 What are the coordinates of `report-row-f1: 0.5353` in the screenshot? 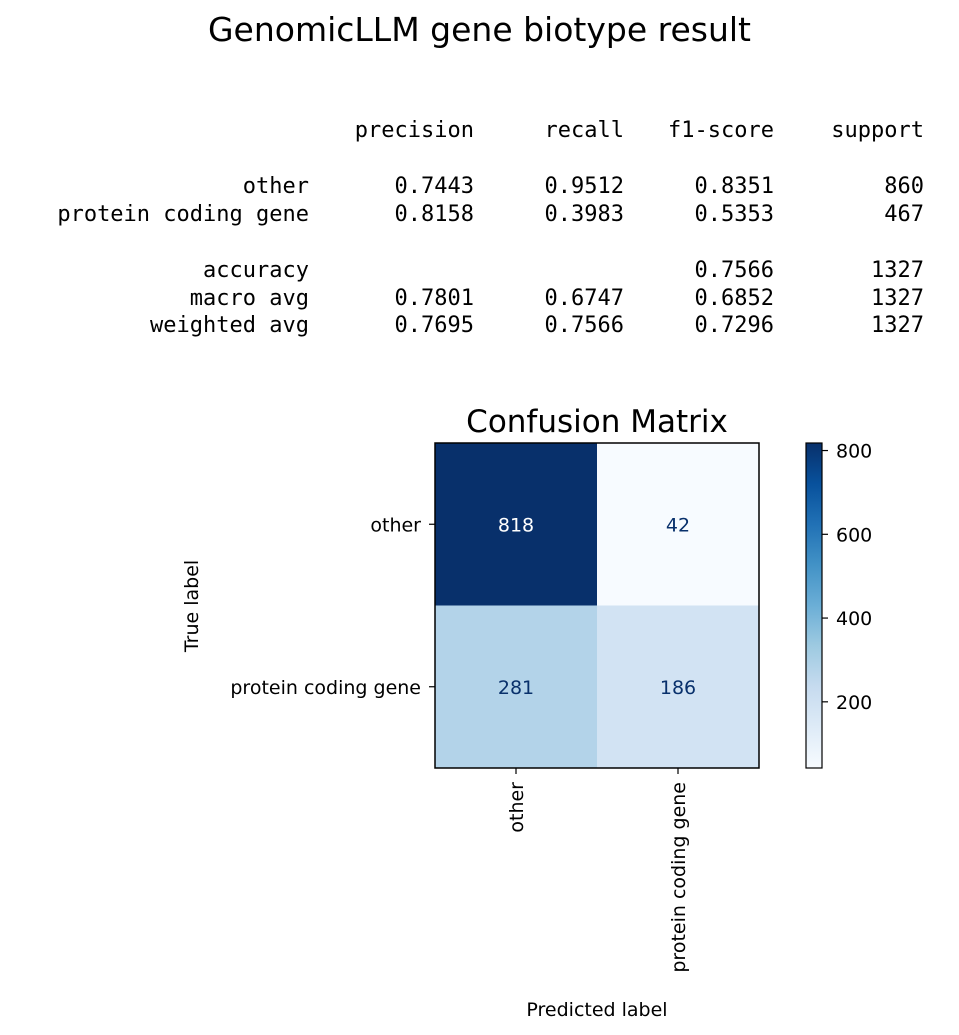 It's located at (734, 214).